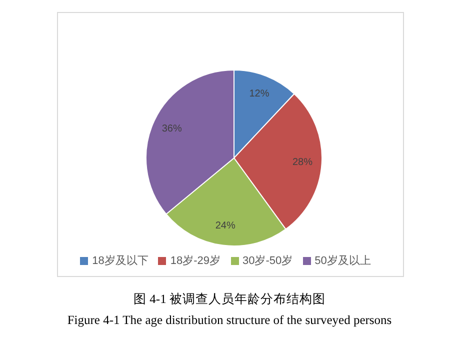 The width and height of the screenshot is (459, 344). What do you see at coordinates (229, 299) in the screenshot?
I see `caption: 图 4-1 被调查人员年龄分布结构图` at bounding box center [229, 299].